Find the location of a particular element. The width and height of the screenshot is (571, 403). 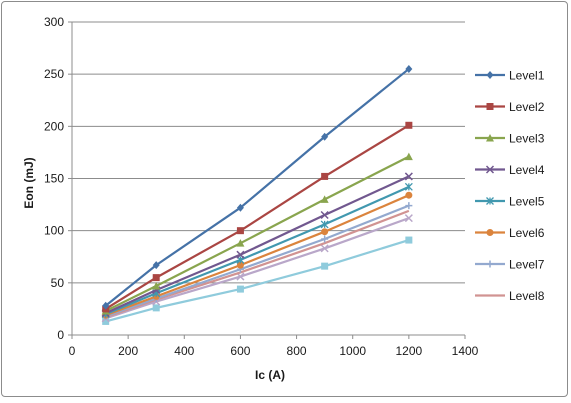

y-tick-label: 200 is located at coordinates (54, 126).